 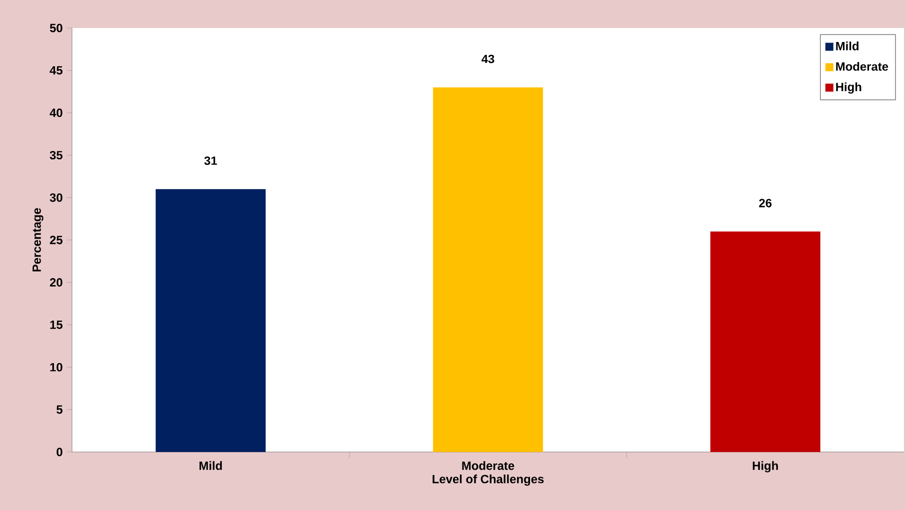 What do you see at coordinates (210, 160) in the screenshot?
I see `data-label: 31` at bounding box center [210, 160].